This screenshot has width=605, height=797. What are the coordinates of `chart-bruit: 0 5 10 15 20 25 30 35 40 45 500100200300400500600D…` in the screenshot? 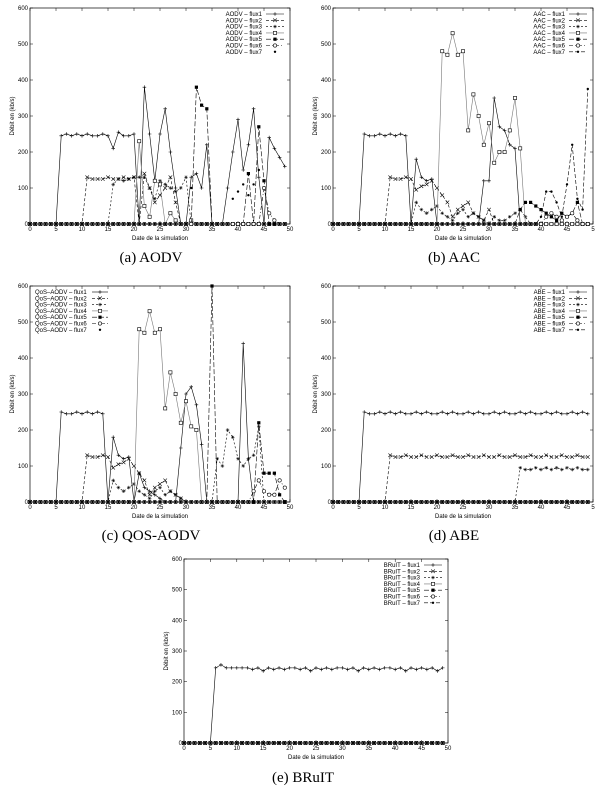 It's located at (308, 659).